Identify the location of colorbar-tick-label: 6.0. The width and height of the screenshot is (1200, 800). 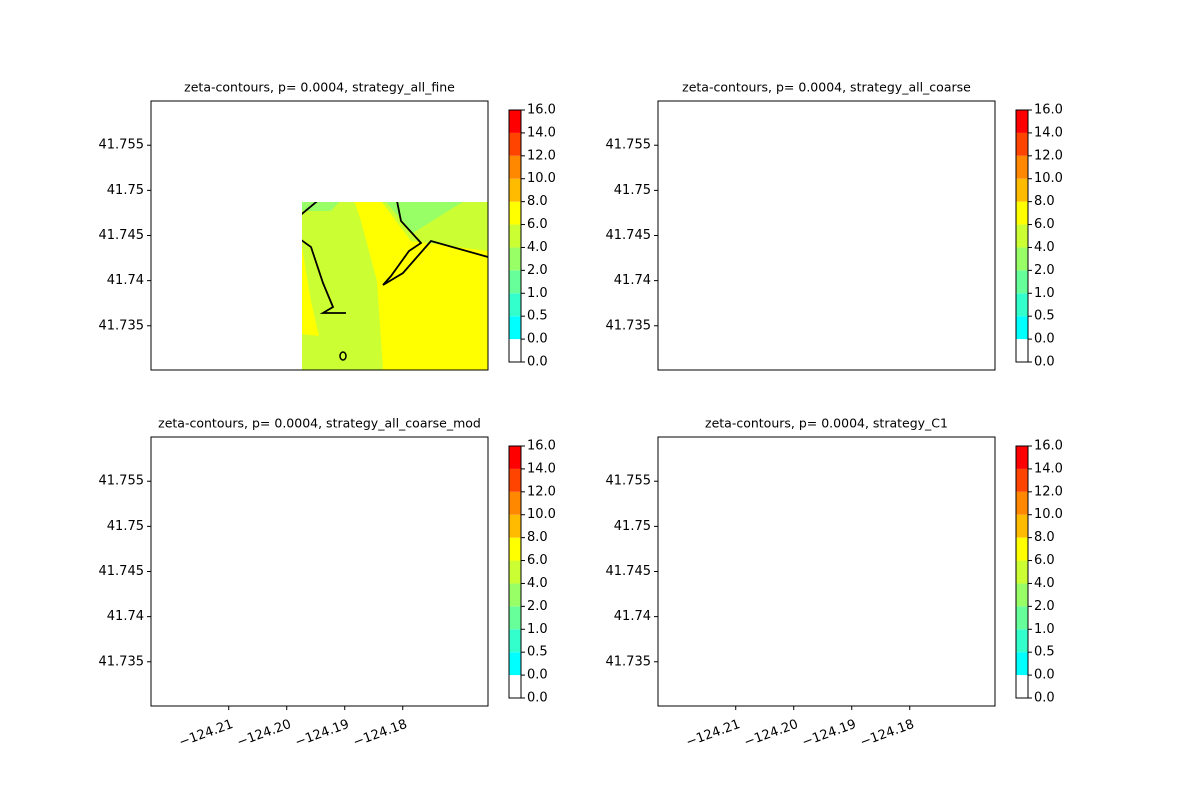
(537, 224).